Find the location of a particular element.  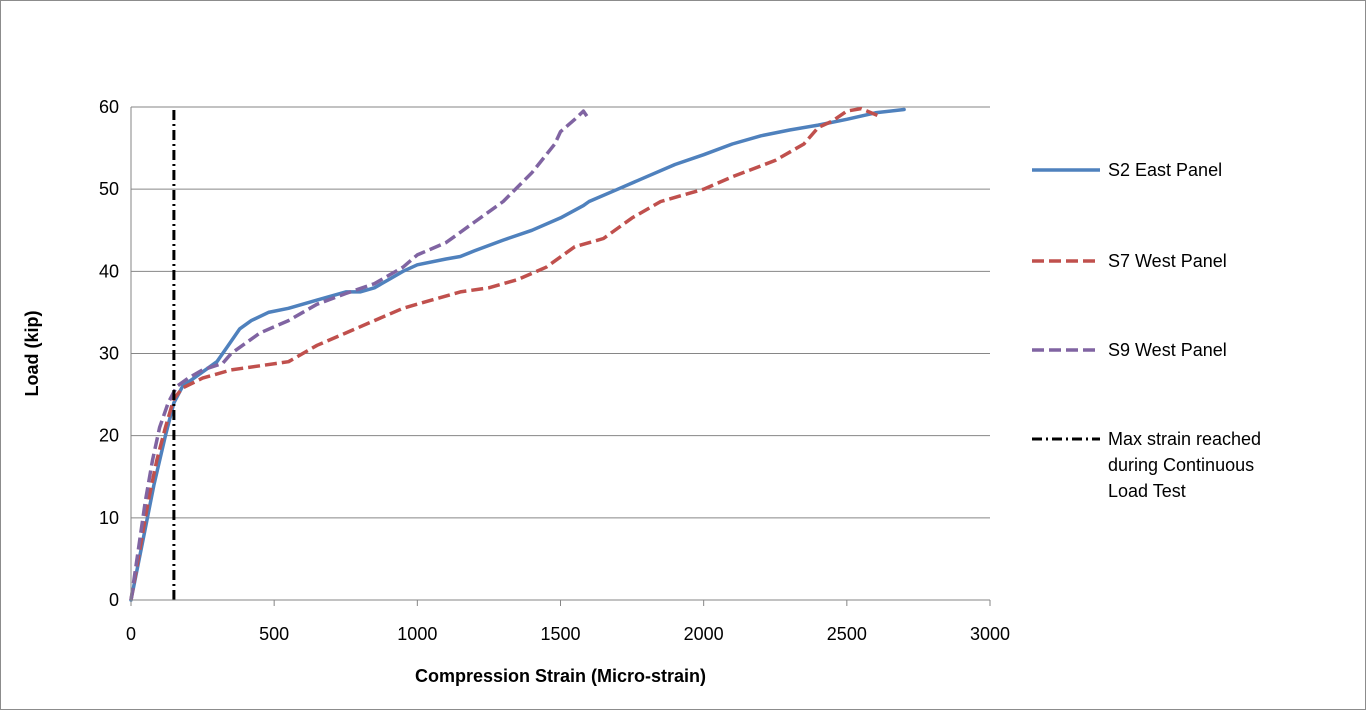

x-tick-label: 1000 is located at coordinates (417, 634).